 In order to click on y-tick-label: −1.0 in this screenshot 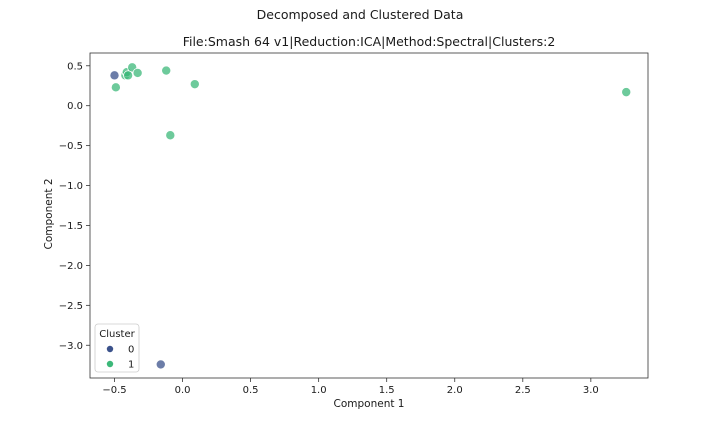, I will do `click(71, 186)`.